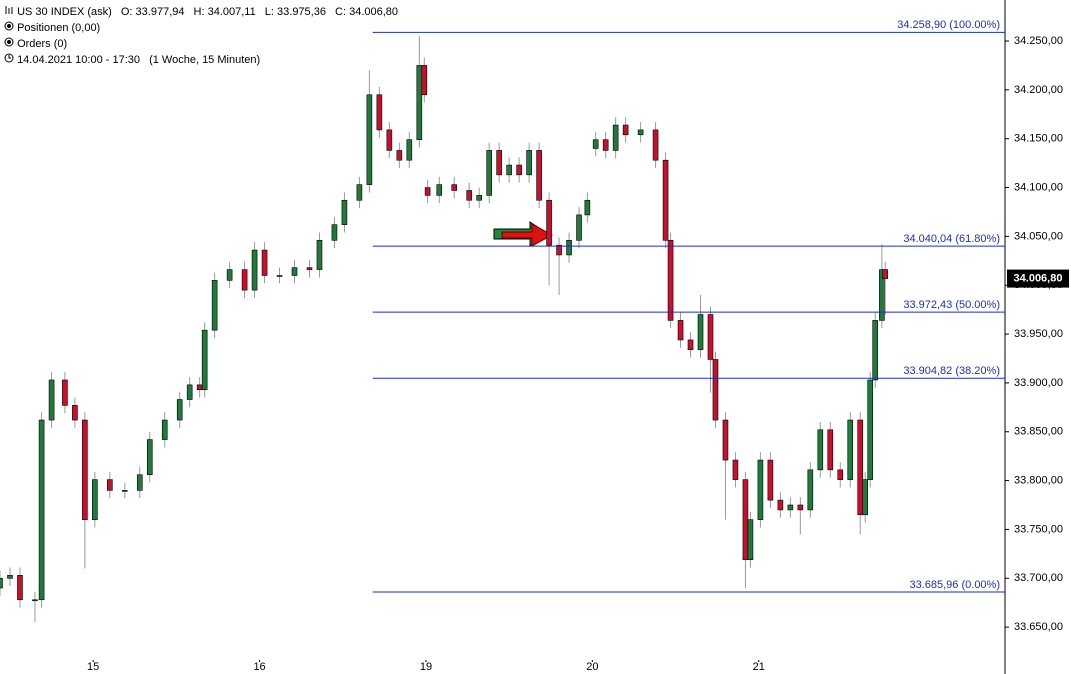 The height and width of the screenshot is (674, 1071). What do you see at coordinates (948, 25) in the screenshot?
I see `fib-label: 34.258,90 (100.00%)` at bounding box center [948, 25].